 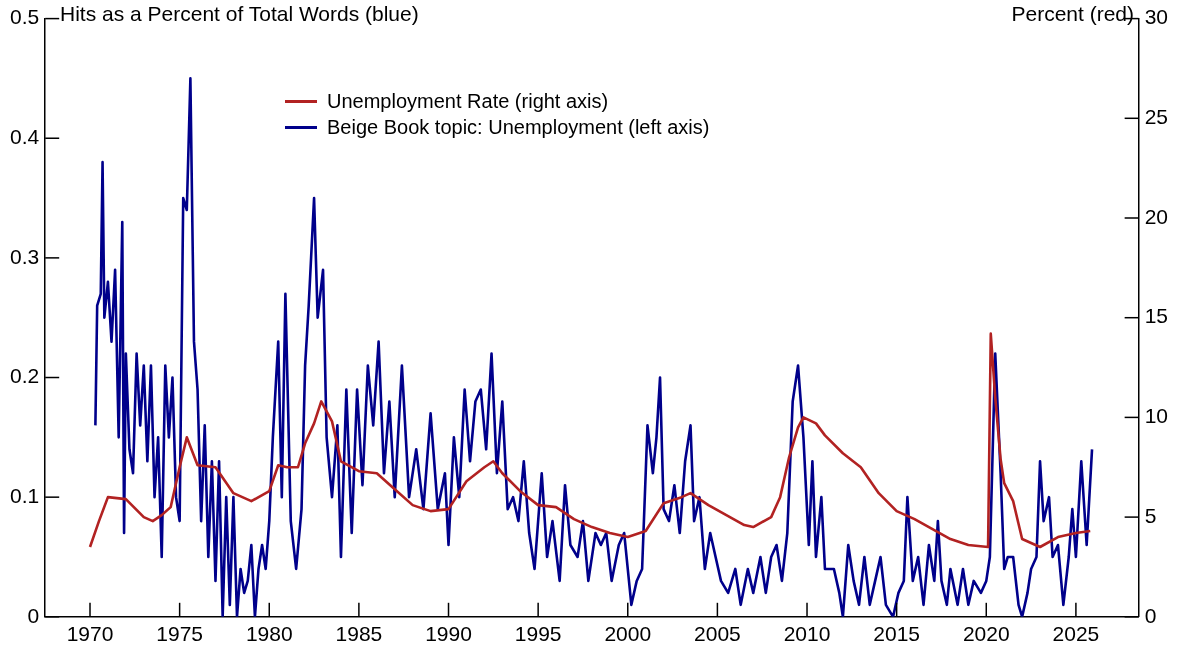 I want to click on y2-tick-label: 15, so click(x=1156, y=316).